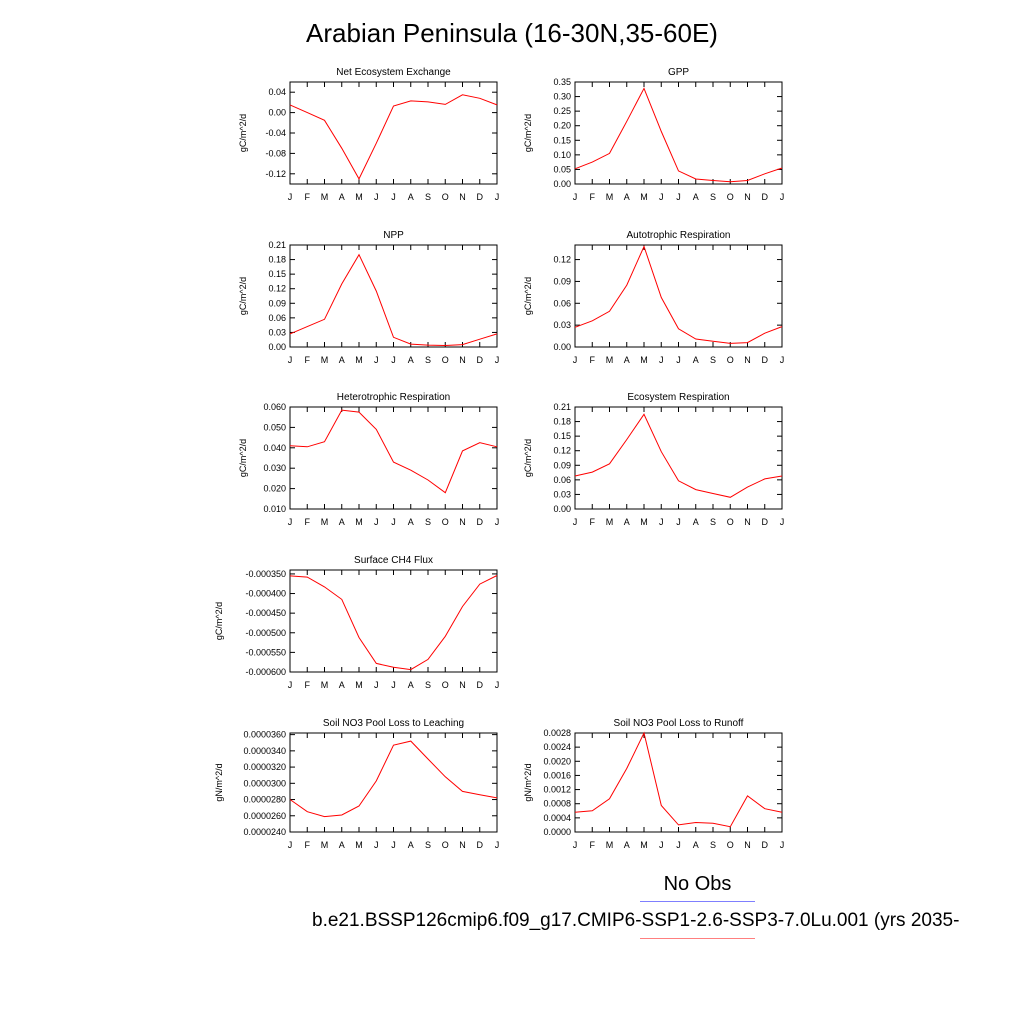  Describe the element at coordinates (697, 901) in the screenshot. I see `legend-obs-line` at that location.